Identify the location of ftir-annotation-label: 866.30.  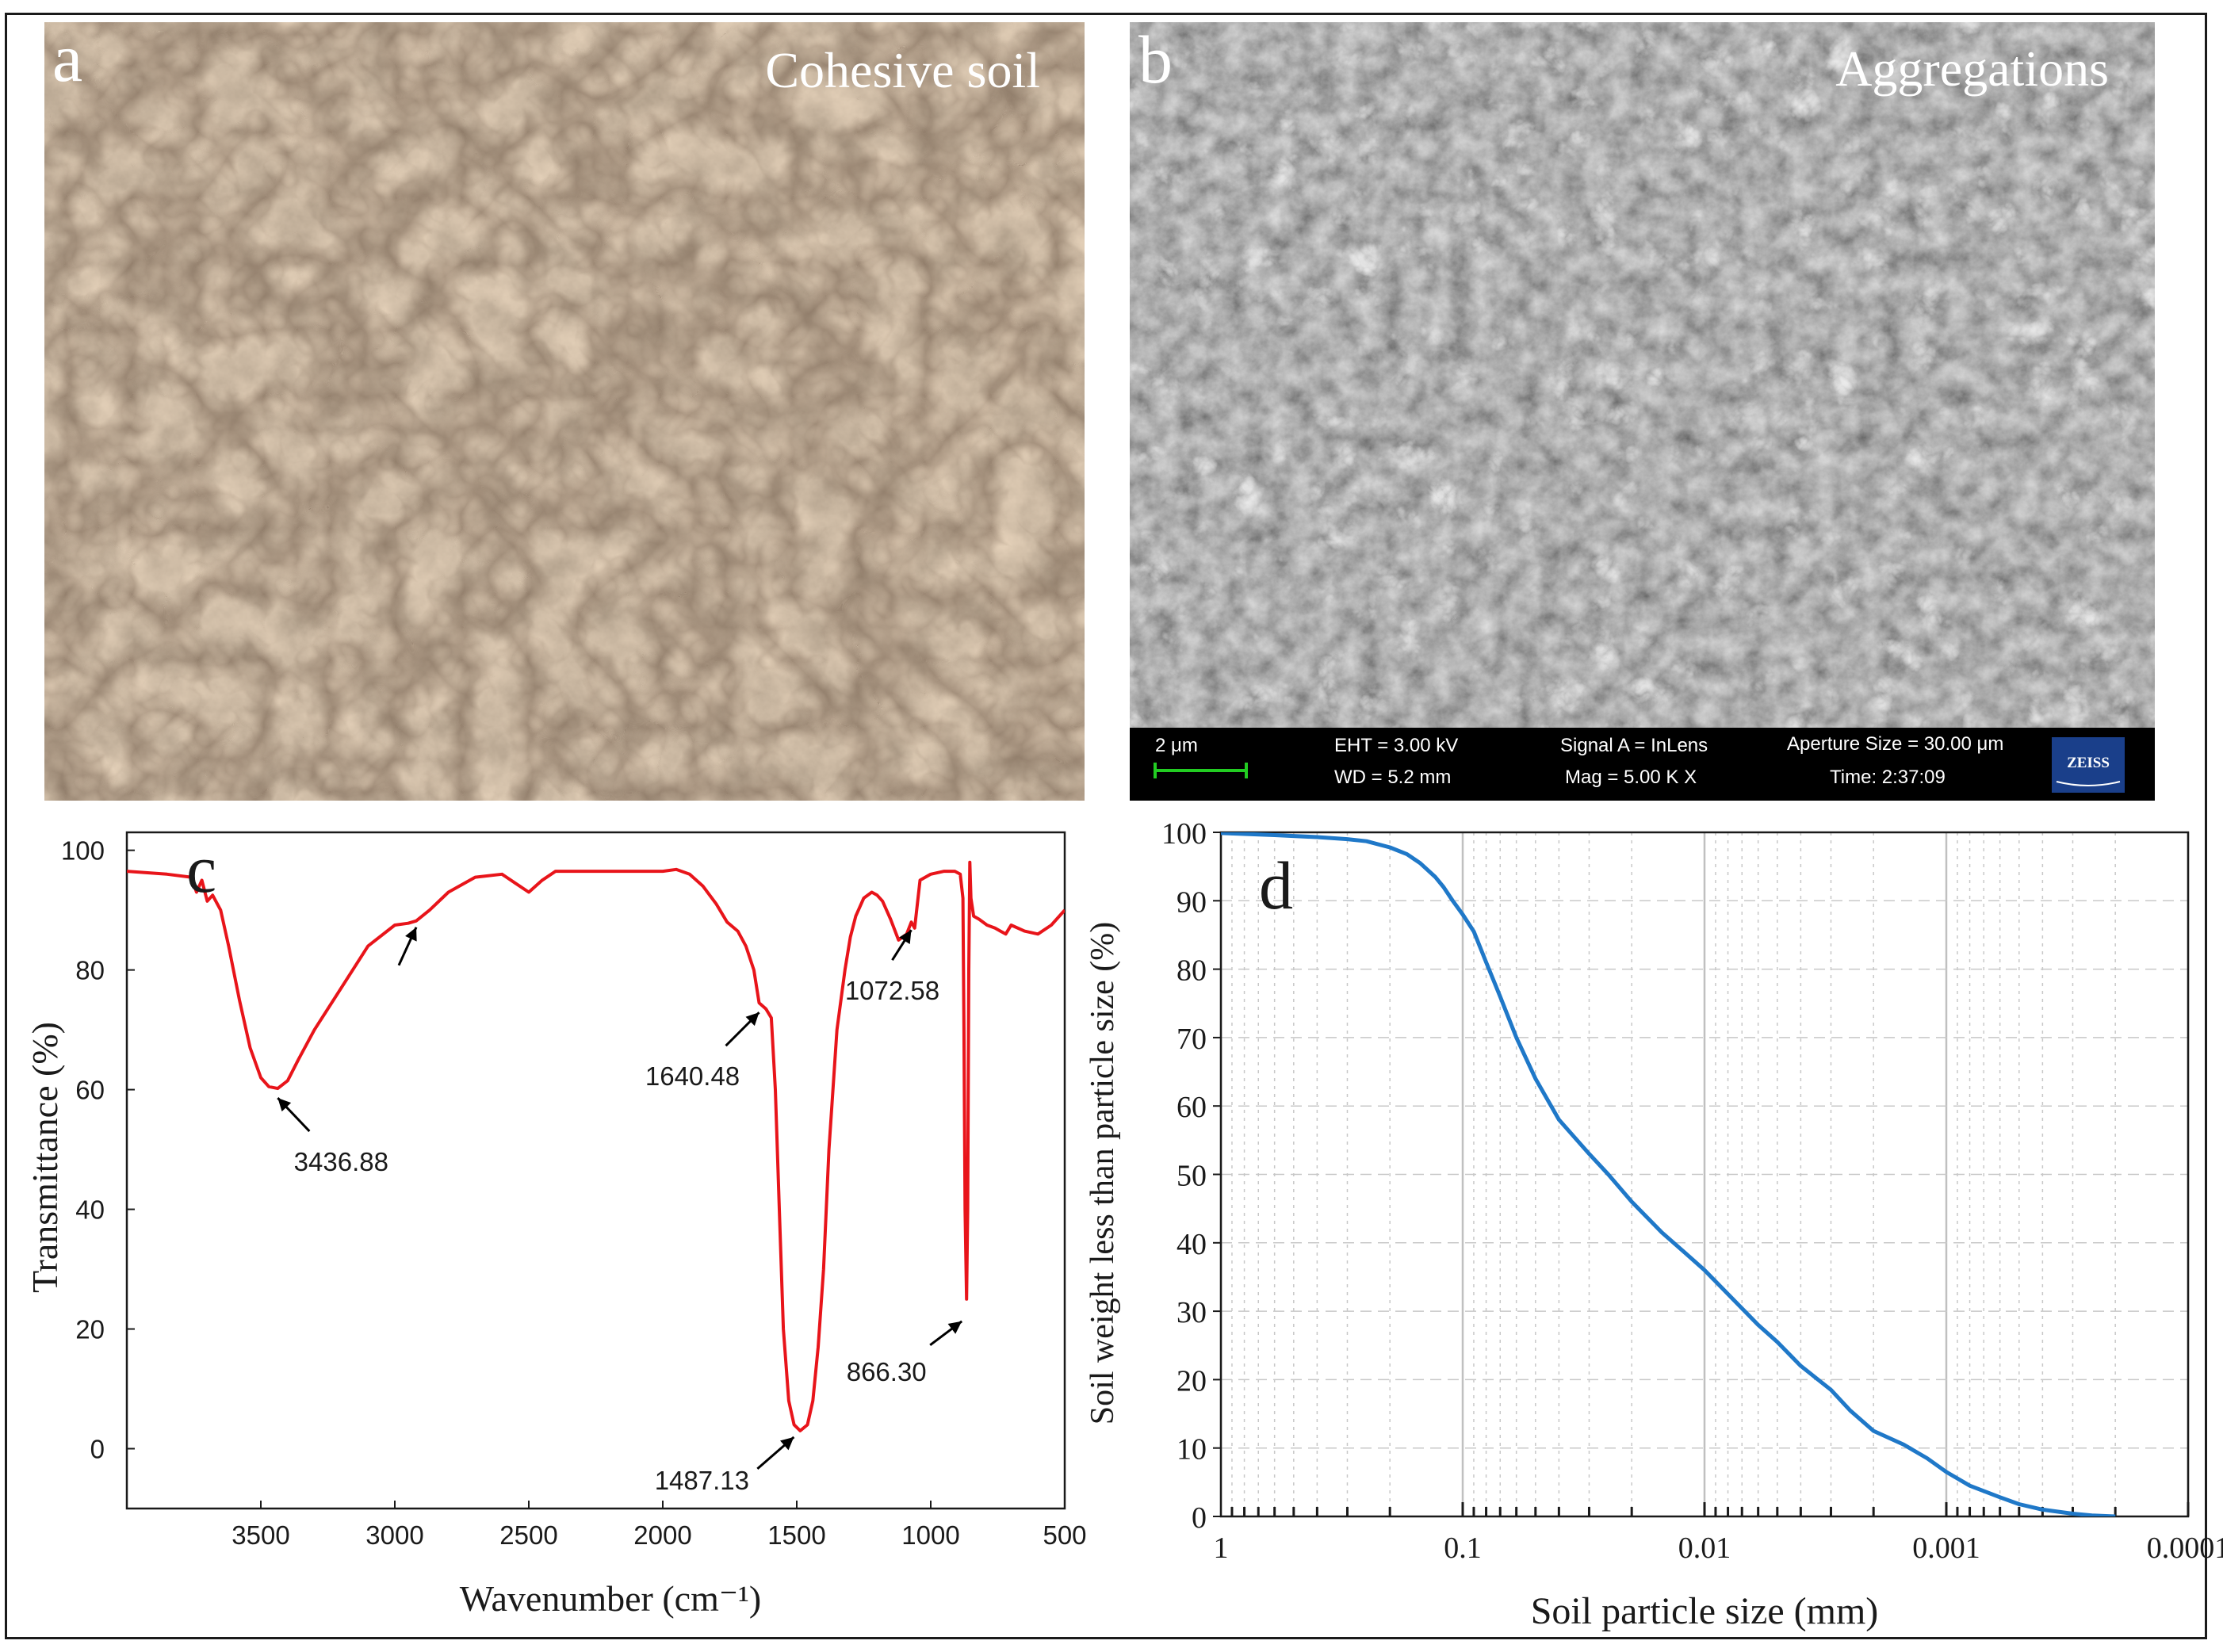
(887, 1372).